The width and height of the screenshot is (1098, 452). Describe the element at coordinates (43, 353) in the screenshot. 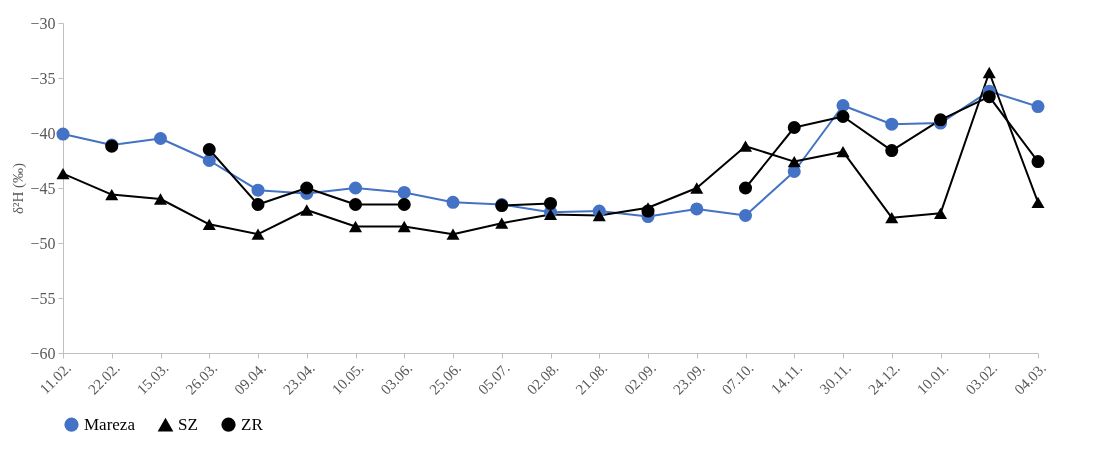

I see `y-tick-label: −60` at that location.